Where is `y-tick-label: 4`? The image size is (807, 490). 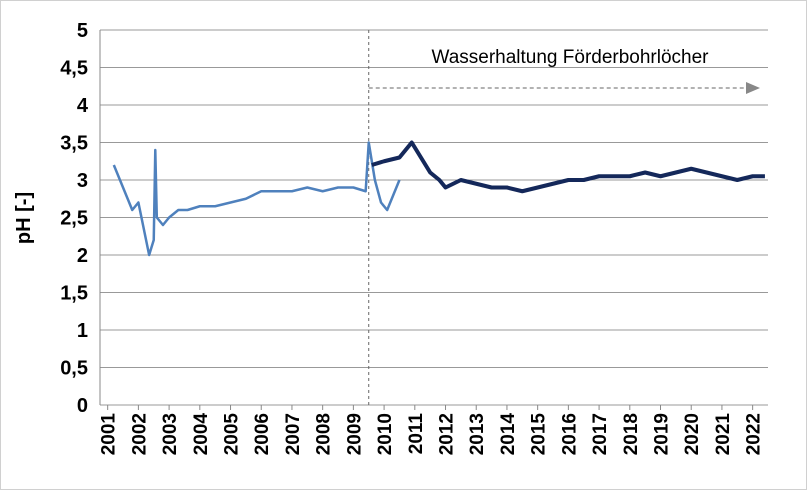
y-tick-label: 4 is located at coordinates (83, 106).